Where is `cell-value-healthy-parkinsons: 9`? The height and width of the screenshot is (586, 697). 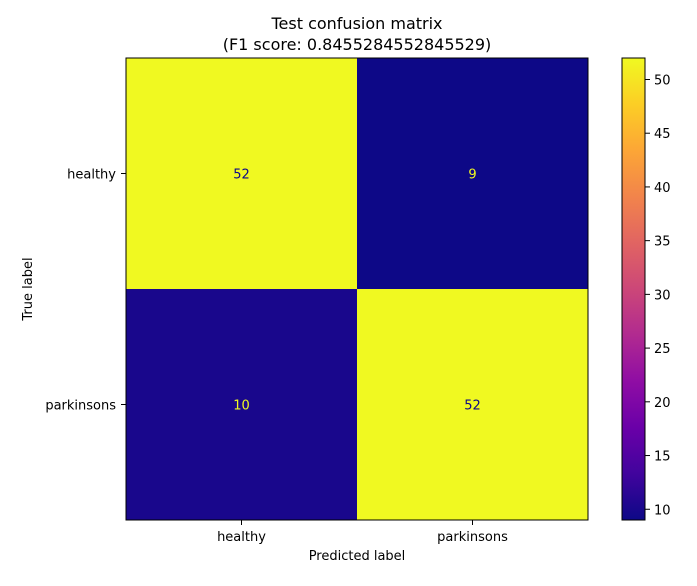
cell-value-healthy-parkinsons: 9 is located at coordinates (472, 175).